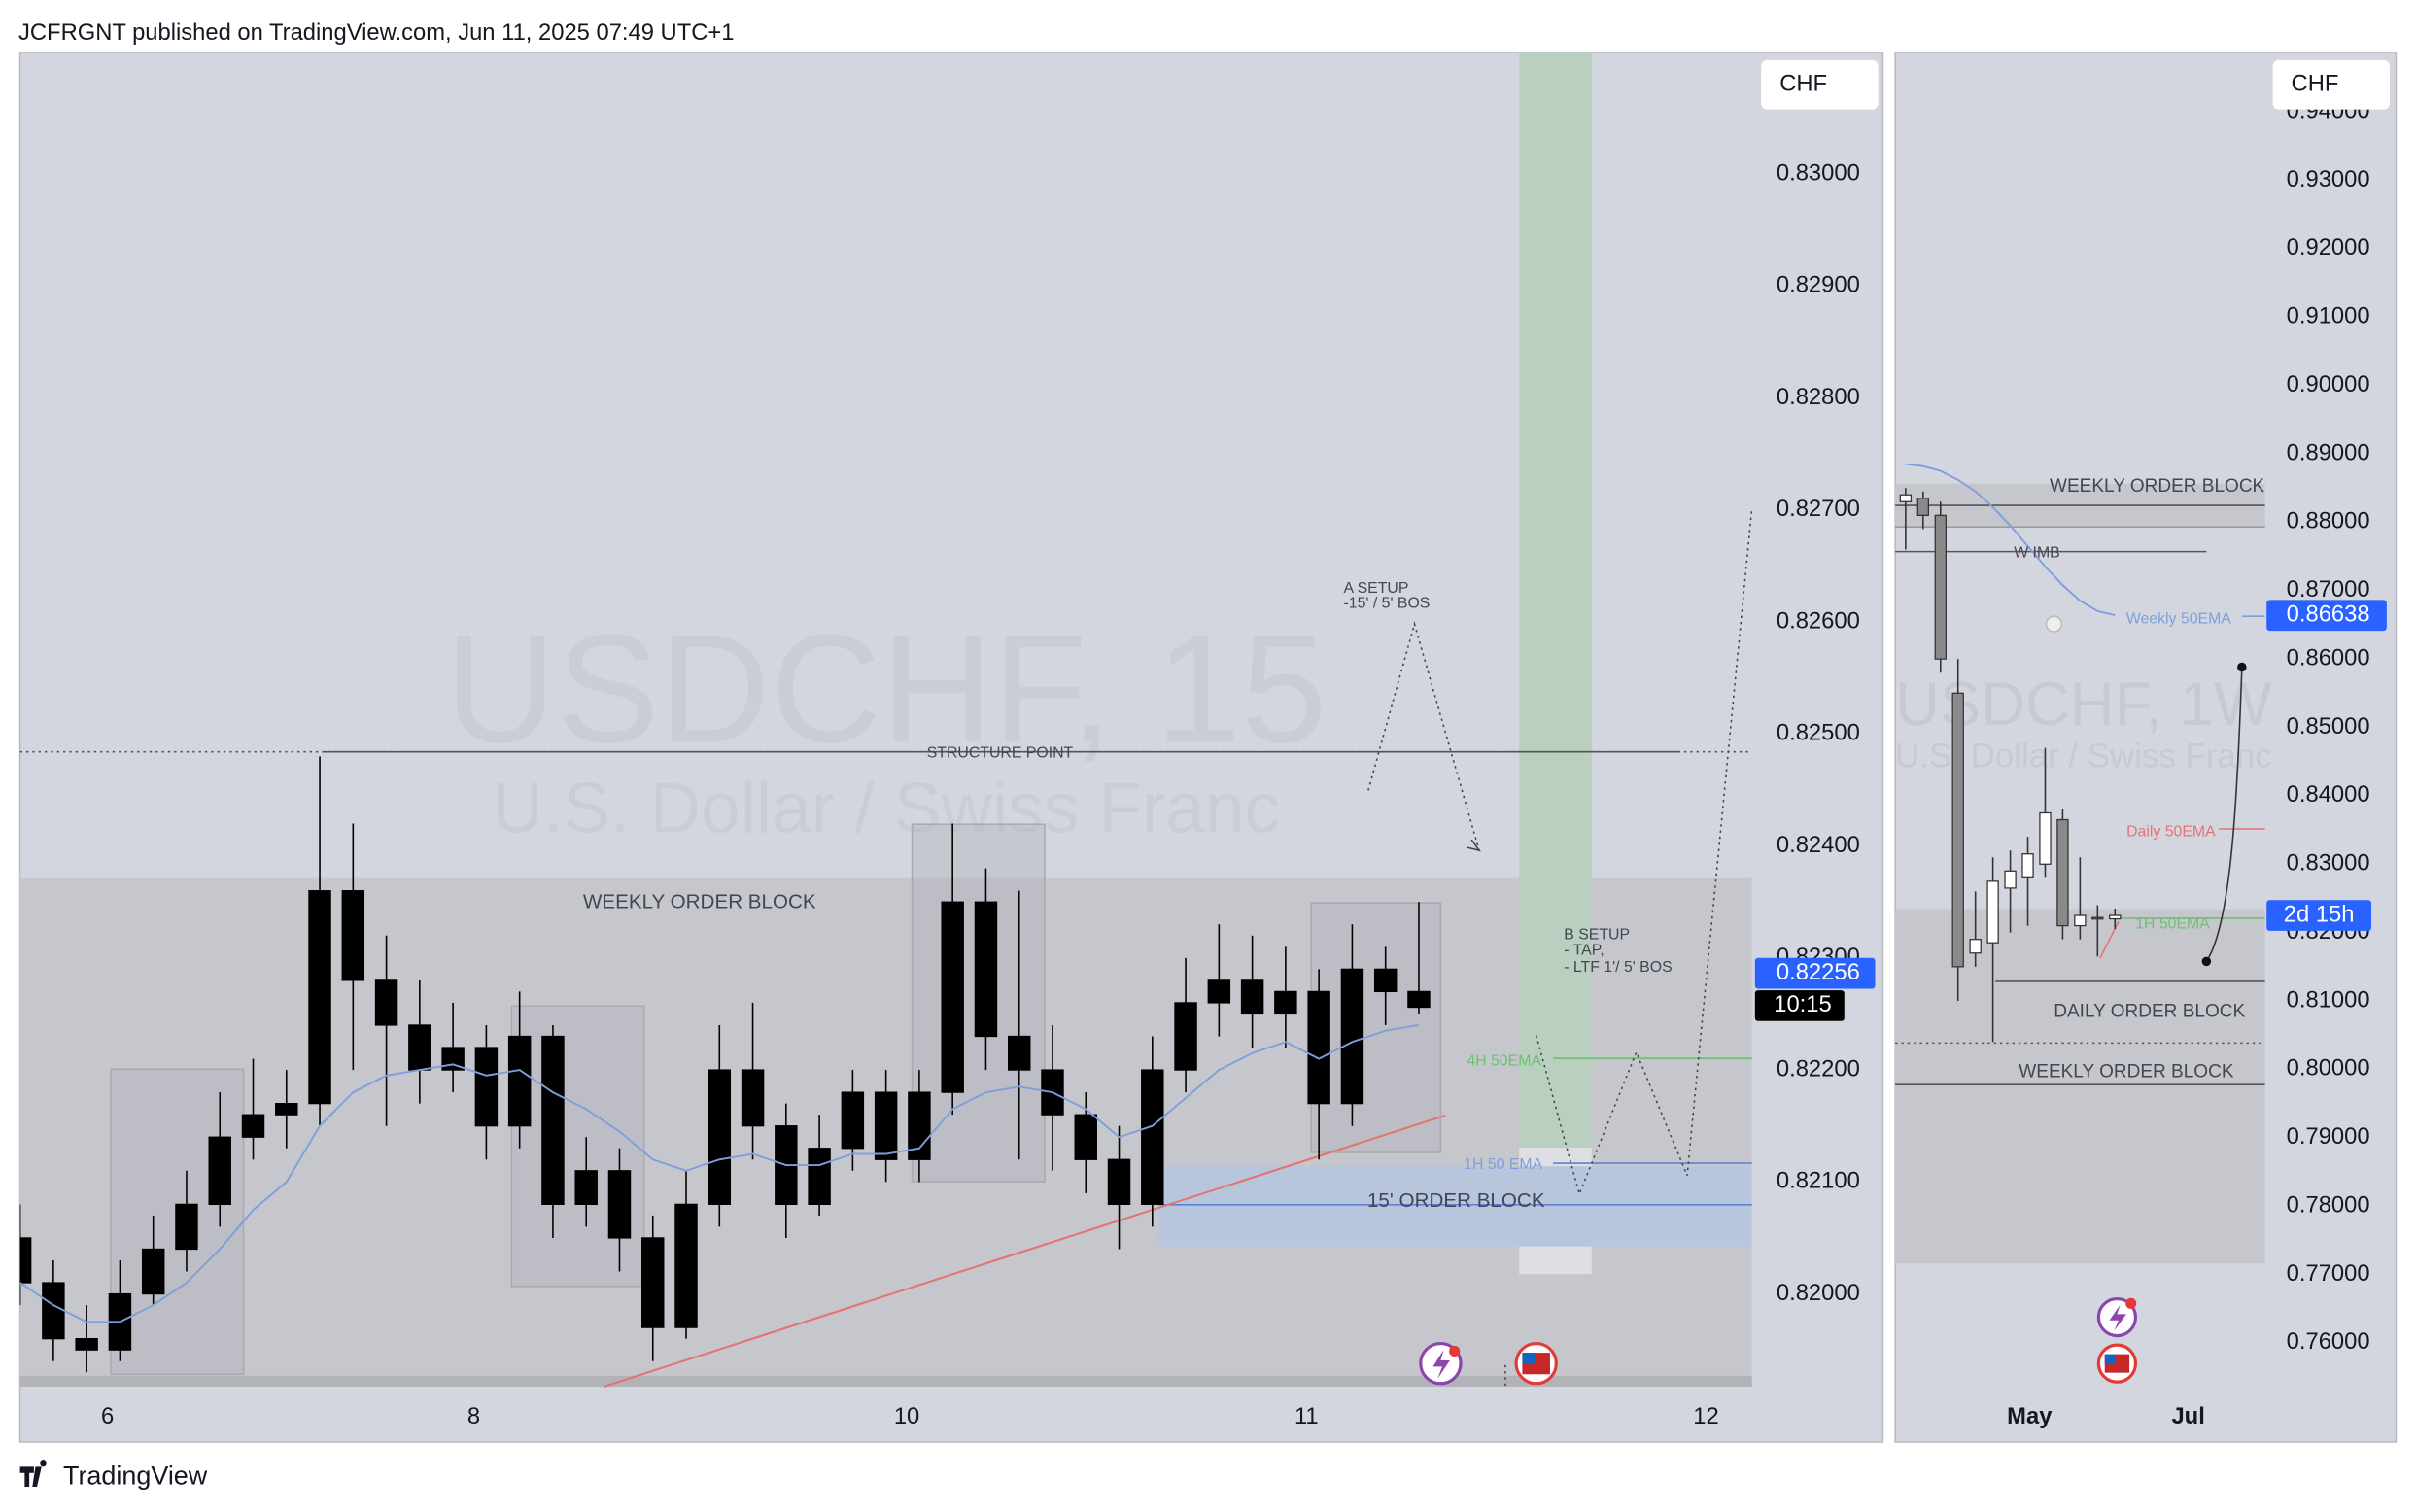 This screenshot has height=1512, width=2416. I want to click on arrow-end, so click(2242, 667).